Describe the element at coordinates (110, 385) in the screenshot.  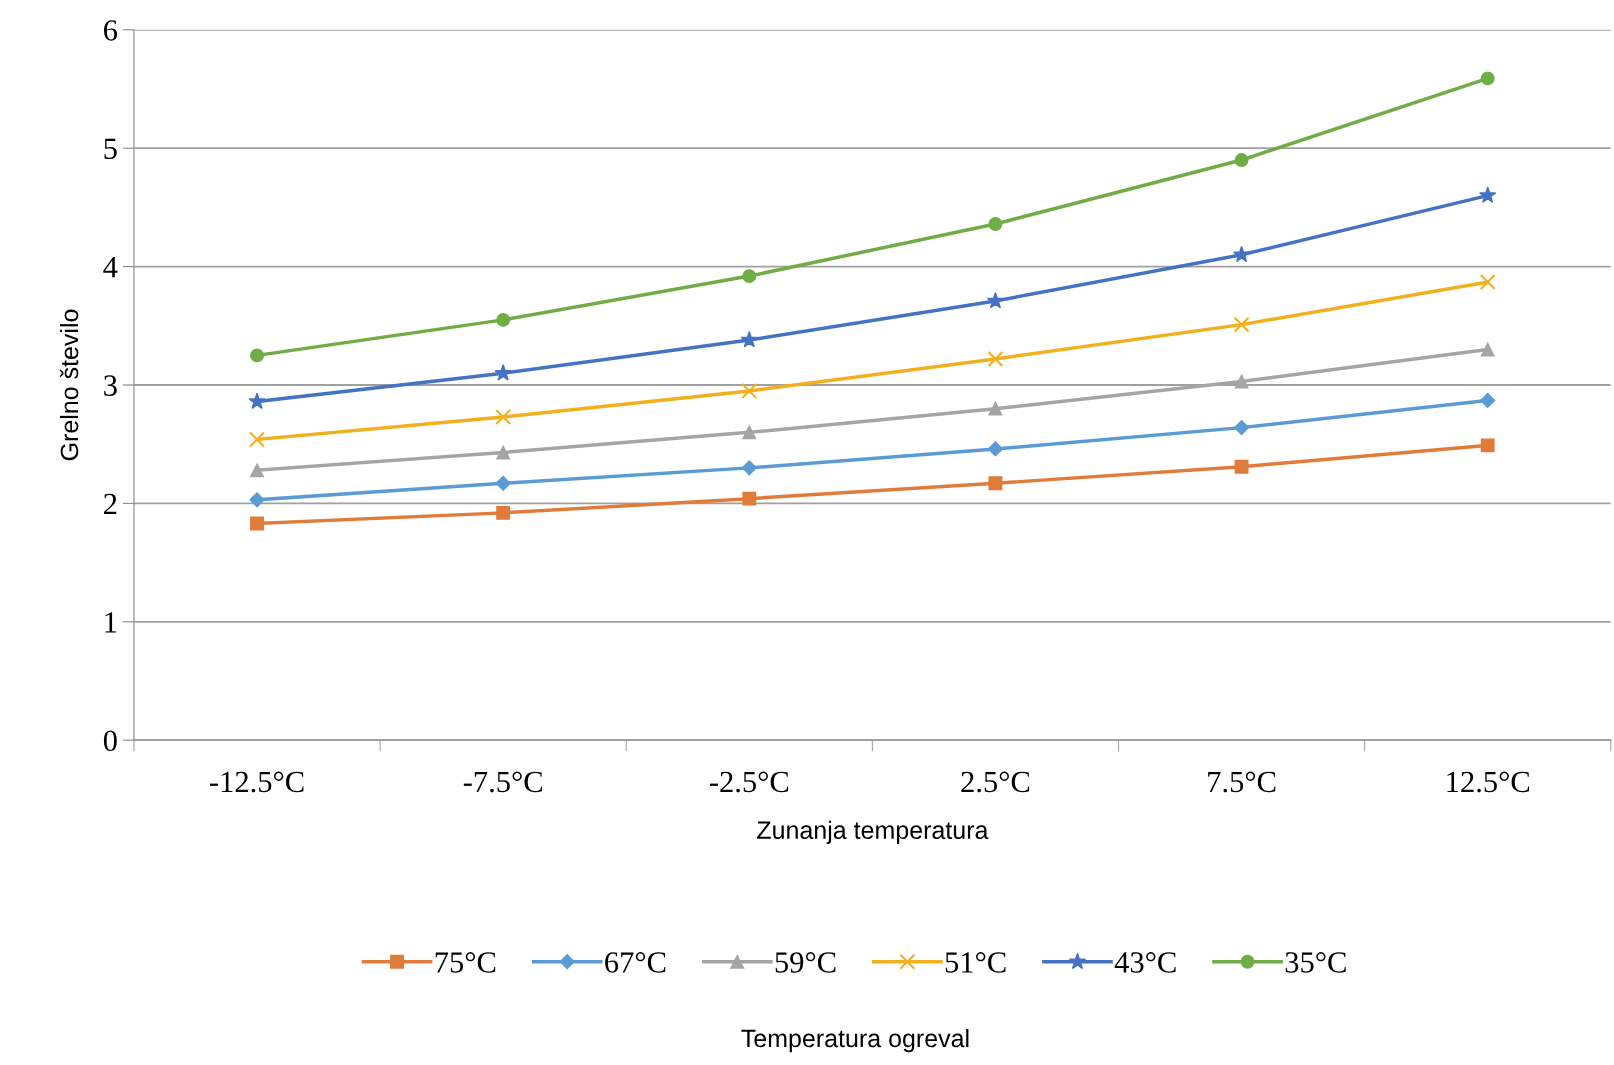
I see `y-tick-label: 3` at that location.